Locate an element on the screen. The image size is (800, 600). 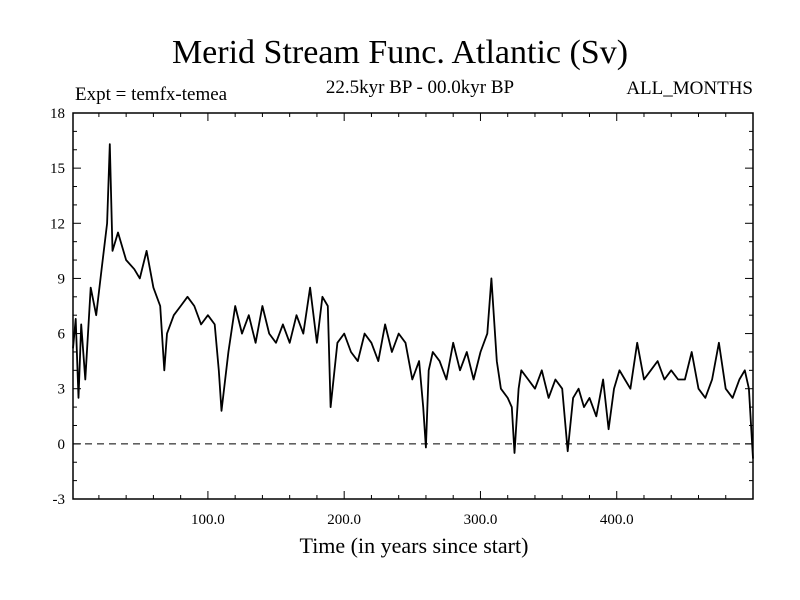
y-tick-label: 6 is located at coordinates (62, 335).